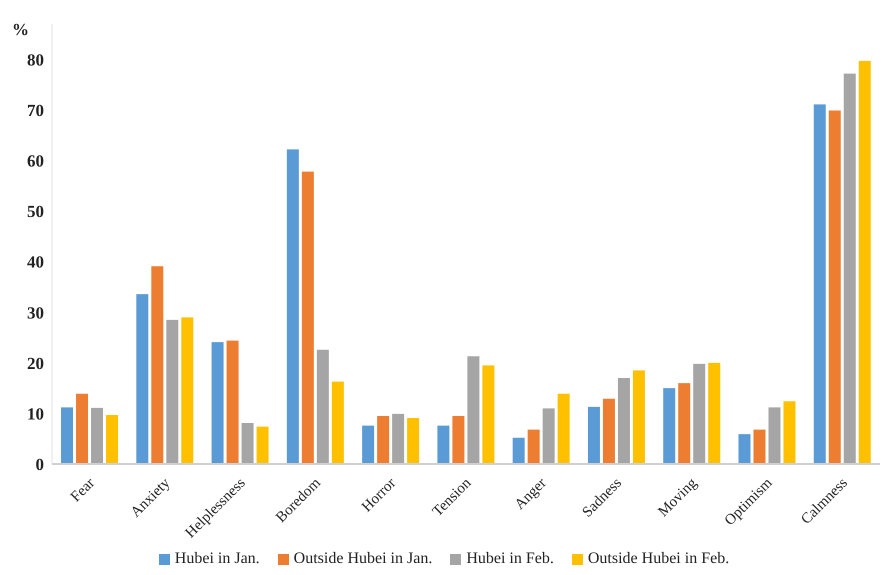 This screenshot has width=894, height=575. I want to click on legend-label: Hubei in Jan., so click(217, 559).